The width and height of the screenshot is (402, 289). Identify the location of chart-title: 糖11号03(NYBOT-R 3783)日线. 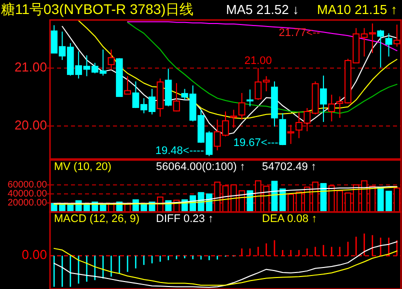
(97, 9).